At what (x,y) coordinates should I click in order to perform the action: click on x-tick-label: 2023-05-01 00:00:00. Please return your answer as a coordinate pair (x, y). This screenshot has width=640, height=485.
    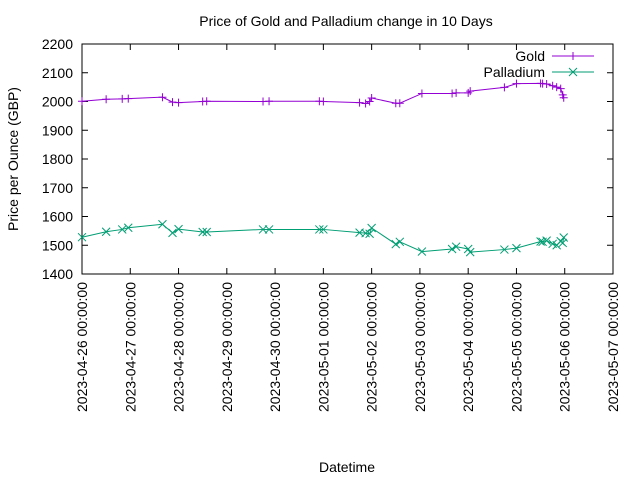
    Looking at the image, I should click on (323, 347).